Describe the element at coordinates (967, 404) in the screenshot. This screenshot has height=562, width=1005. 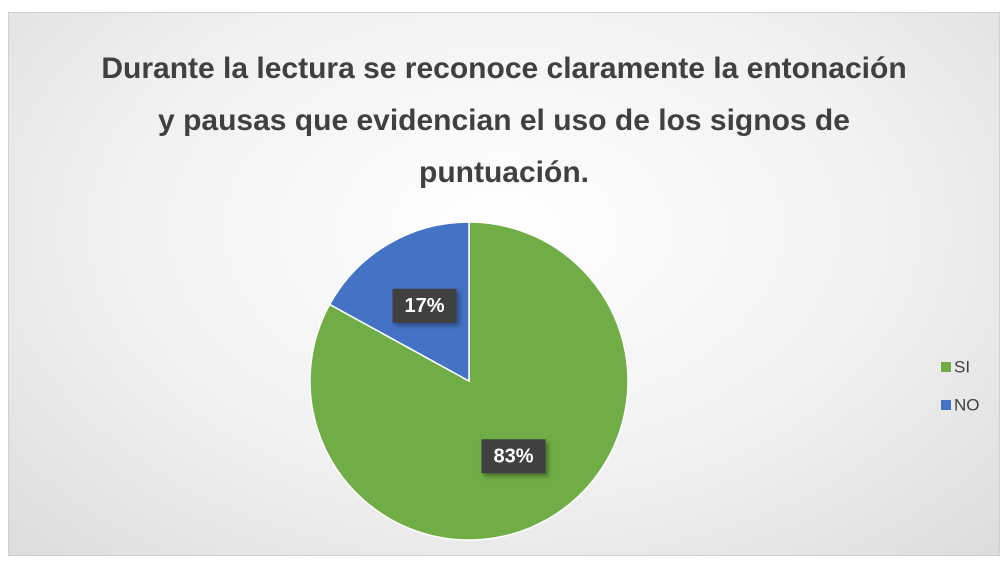
I see `legend-label: NO` at that location.